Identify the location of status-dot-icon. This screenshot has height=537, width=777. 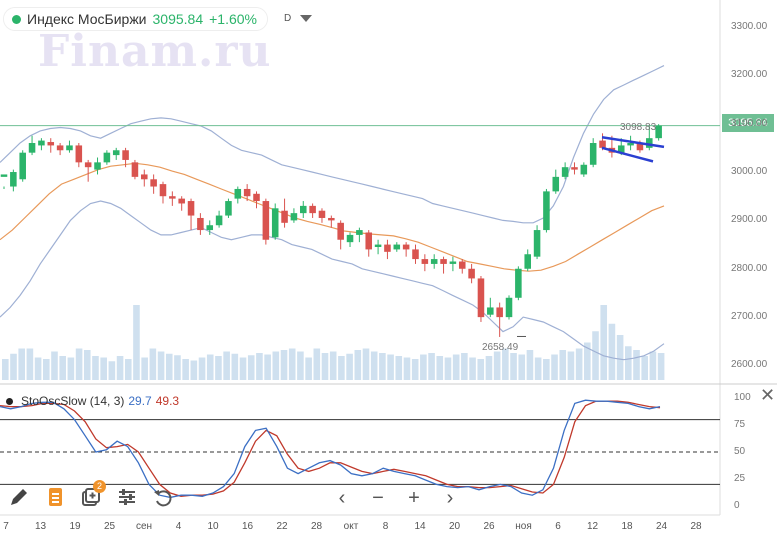
(16, 19).